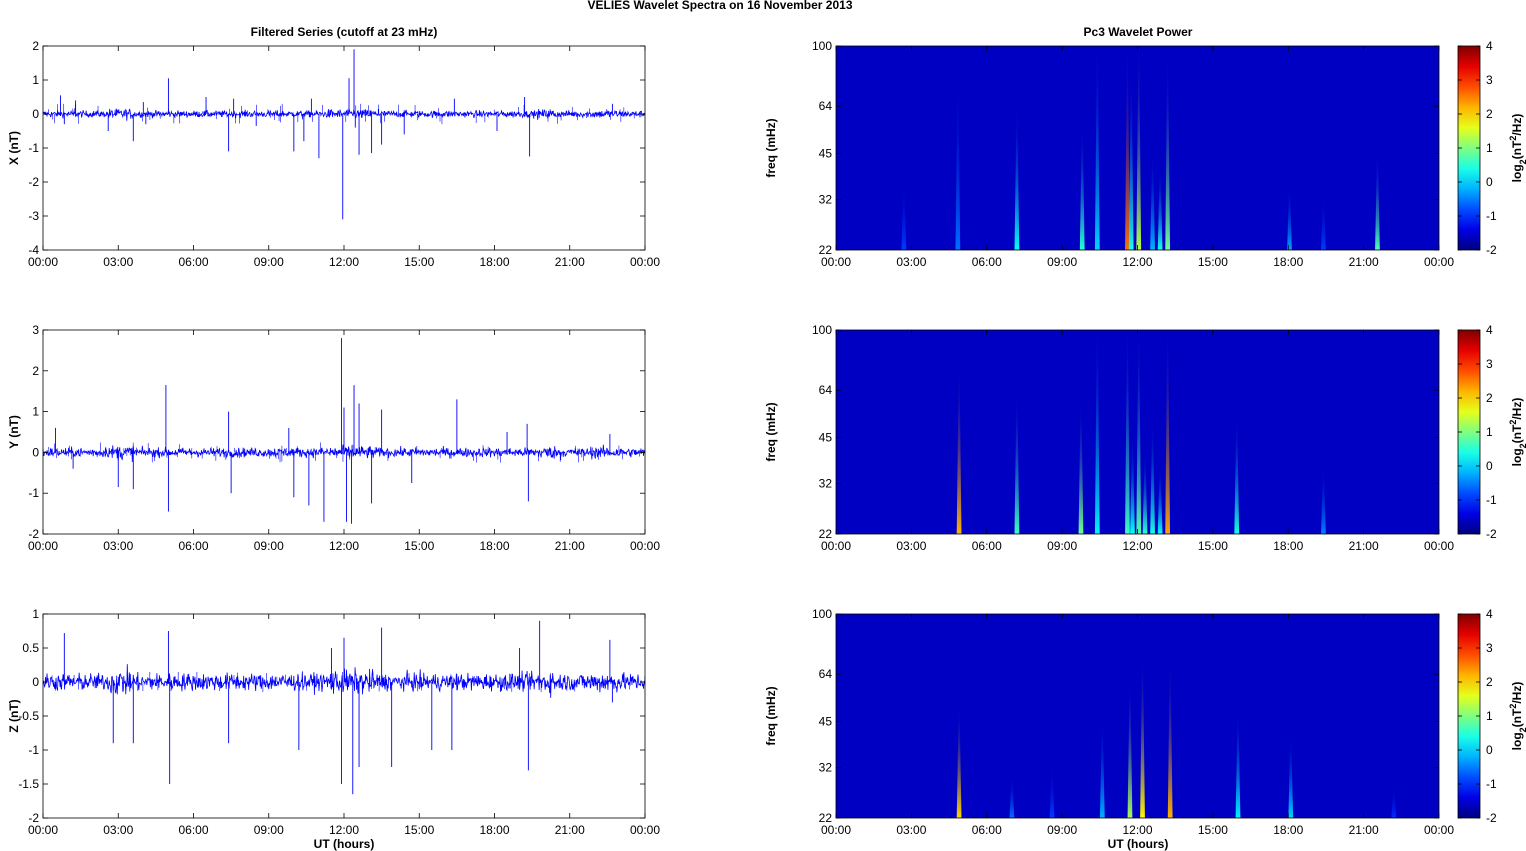 This screenshot has width=1526, height=851. Describe the element at coordinates (344, 114) in the screenshot. I see `series-trace-x` at that location.